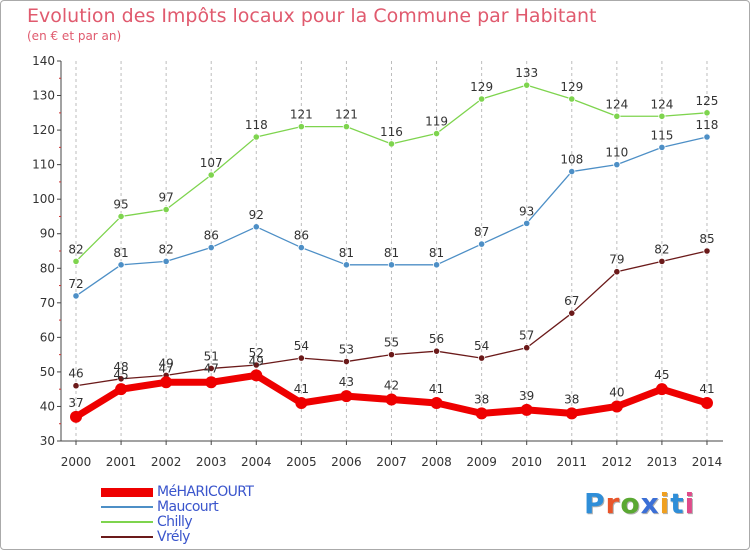  I want to click on legend-label: MéHARICOURT, so click(205, 492).